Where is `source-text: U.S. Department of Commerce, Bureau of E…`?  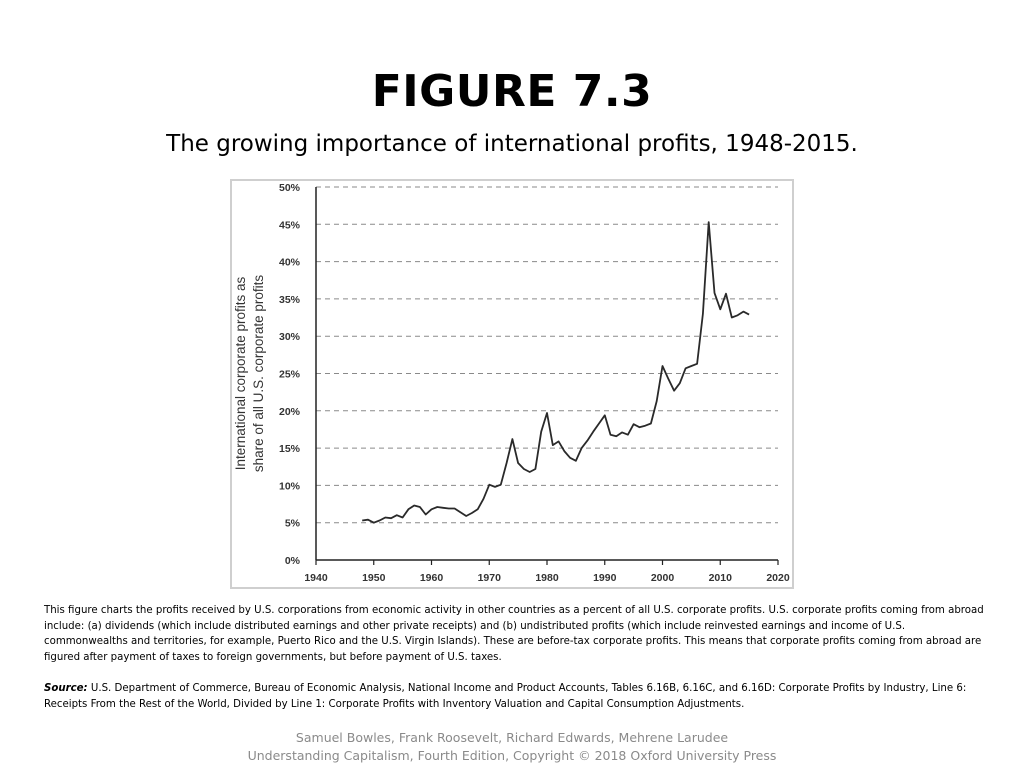
source-text: U.S. Department of Commerce, Bureau of E… is located at coordinates (505, 696).